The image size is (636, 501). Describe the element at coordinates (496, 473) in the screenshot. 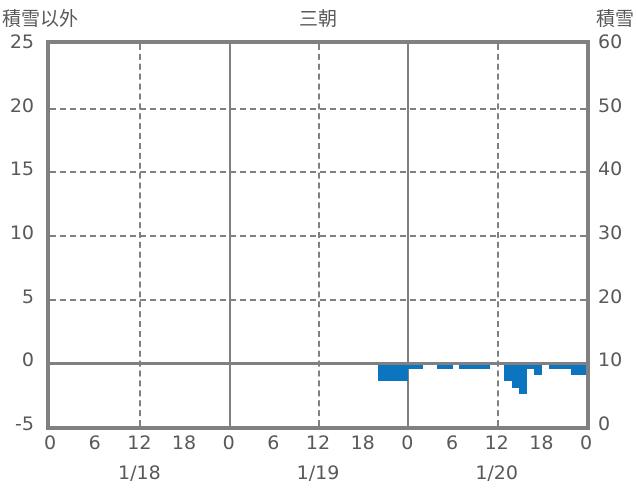

I see `x-axis-day-label: 1/20` at that location.